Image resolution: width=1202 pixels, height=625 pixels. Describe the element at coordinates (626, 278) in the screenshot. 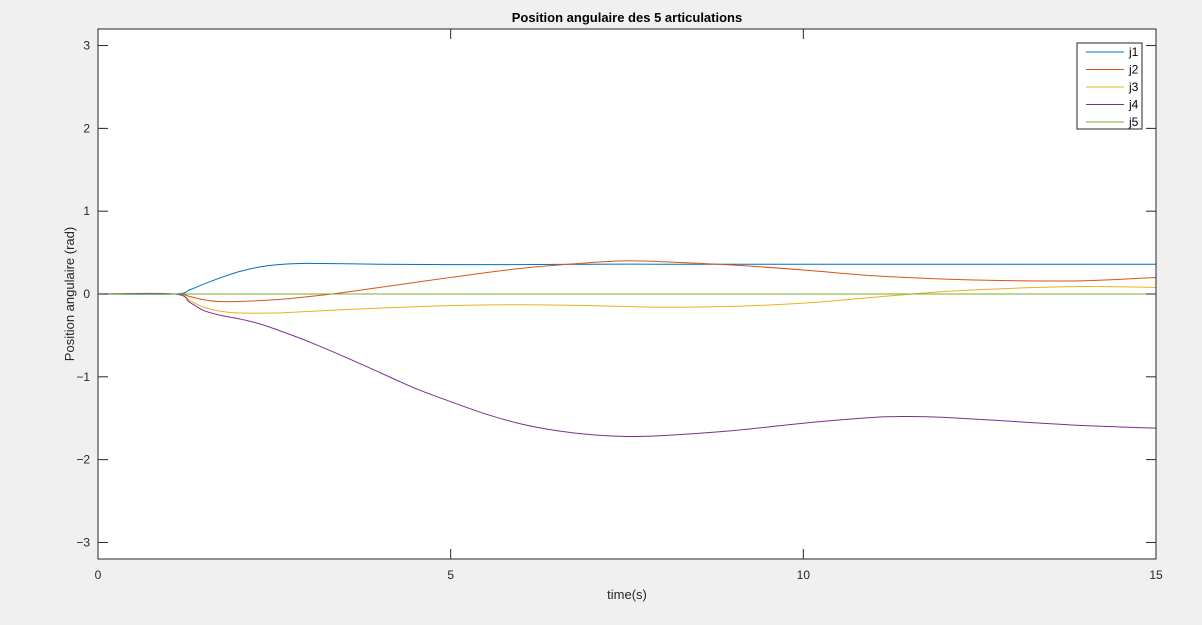

I see `series-line-j1` at that location.